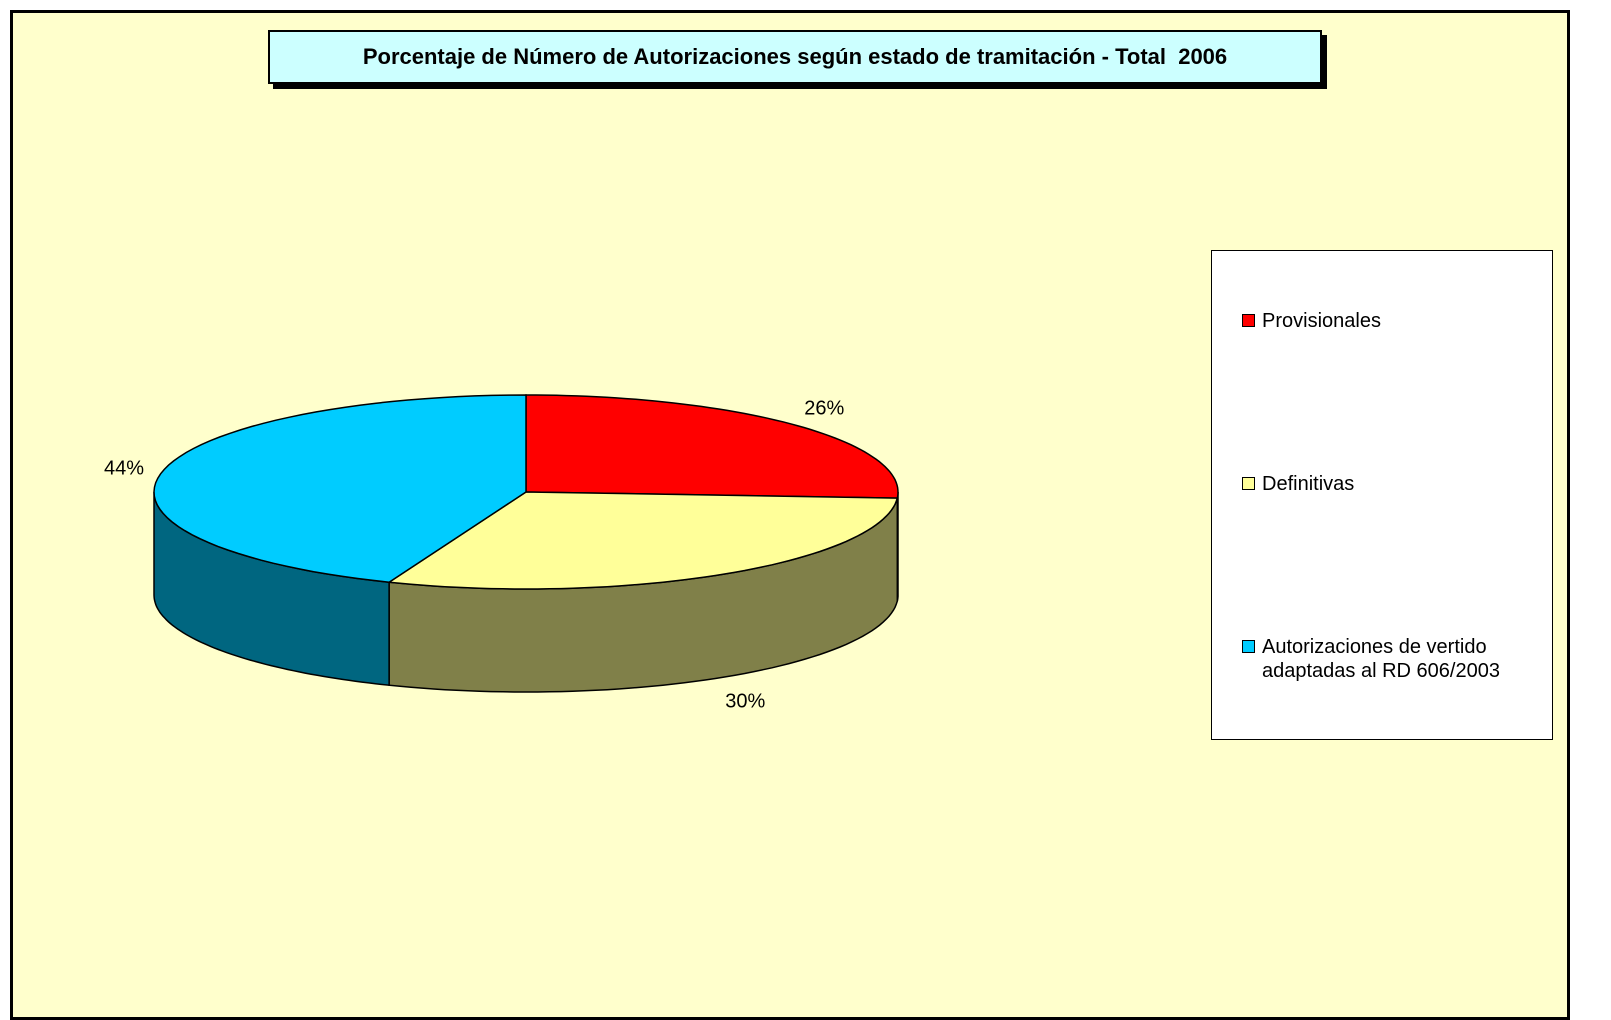  I want to click on legend-label: Definitivas, so click(1308, 484).